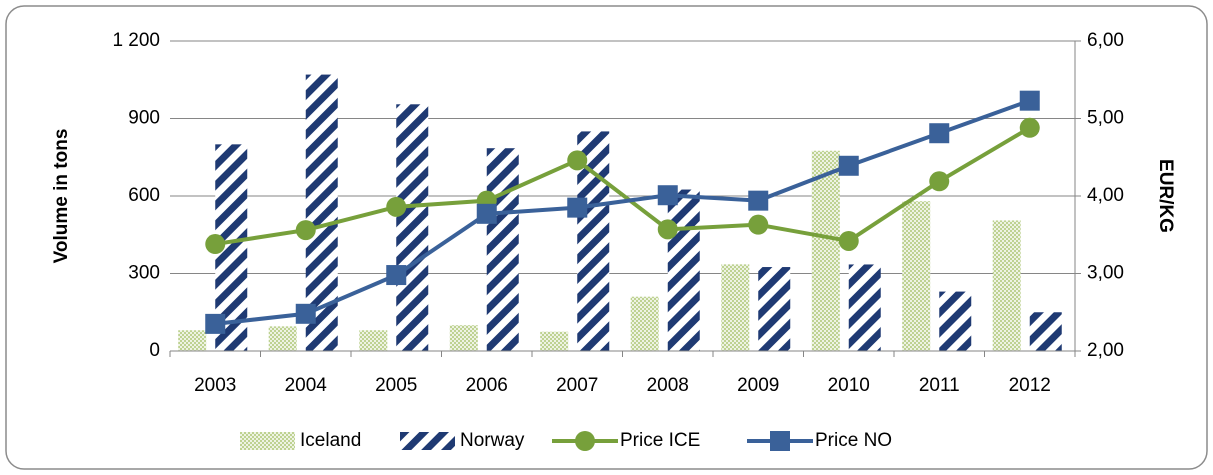 Image resolution: width=1213 pixels, height=475 pixels. I want to click on y-tick-label: 600, so click(144, 195).